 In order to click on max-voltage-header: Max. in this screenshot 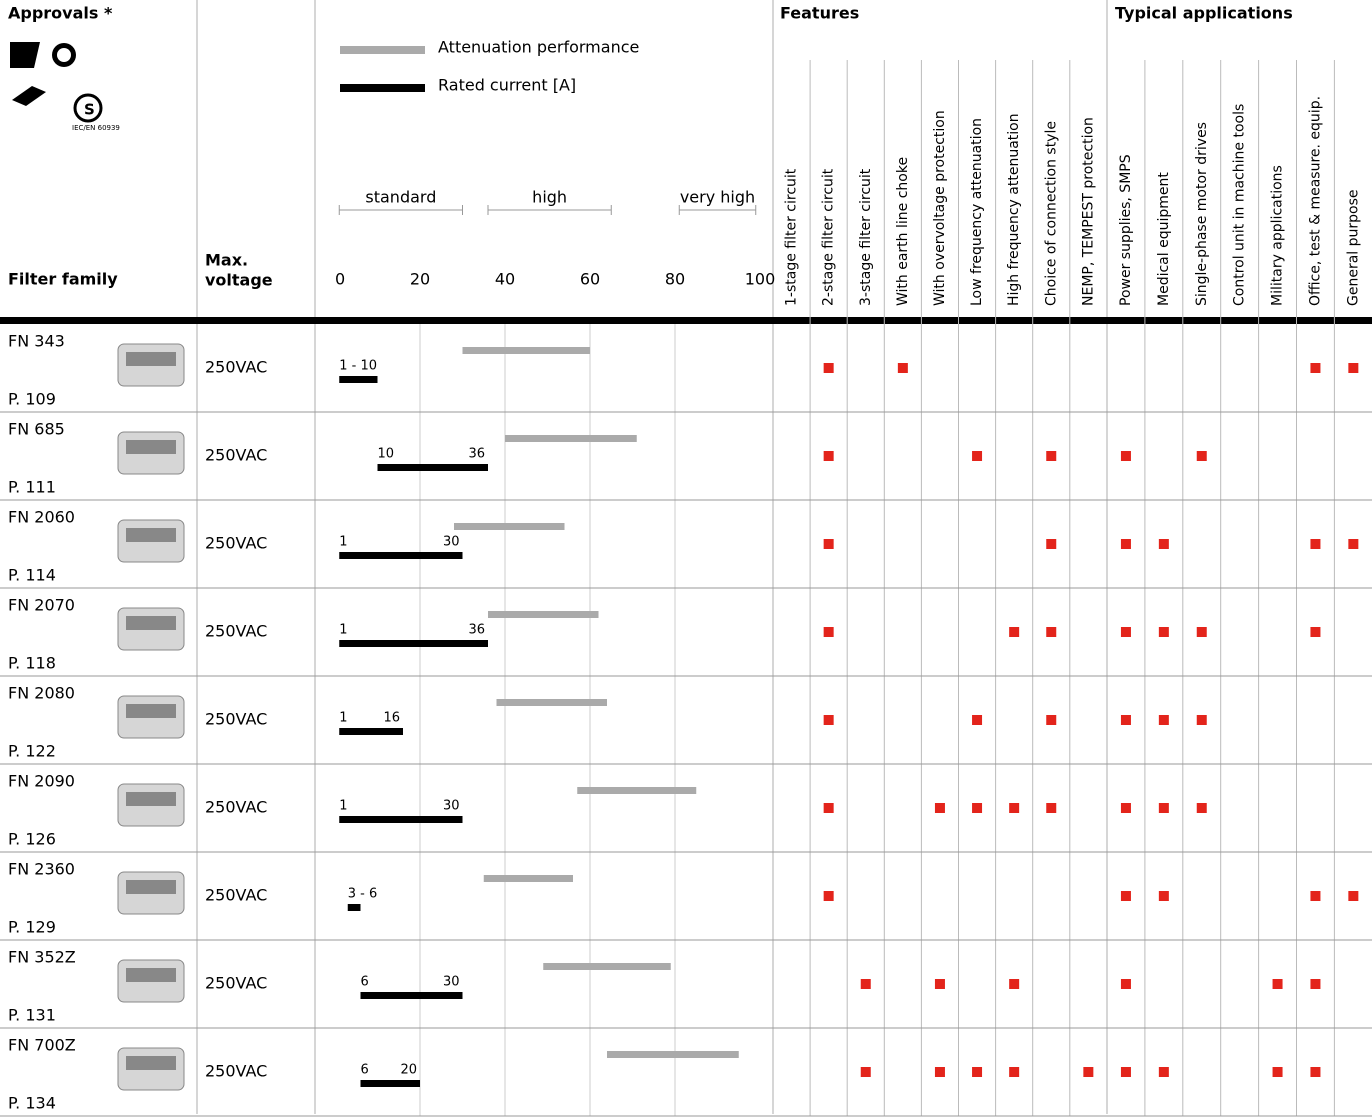, I will do `click(226, 260)`.